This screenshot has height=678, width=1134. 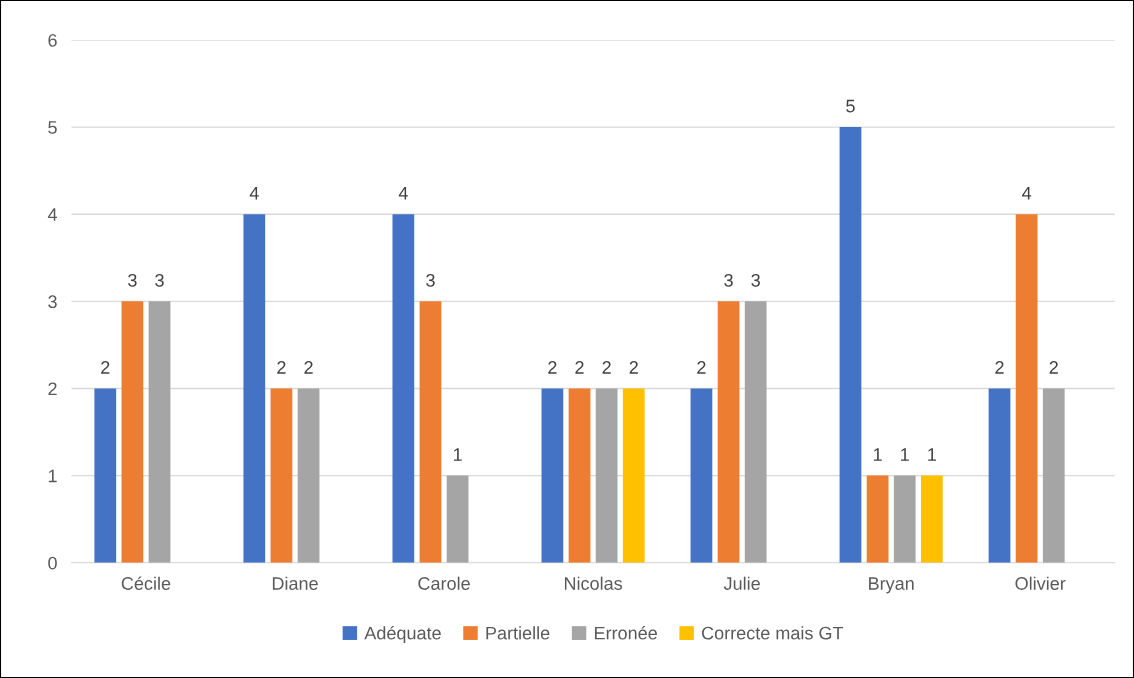 I want to click on legend-label: Correcte mais GT, so click(x=772, y=633).